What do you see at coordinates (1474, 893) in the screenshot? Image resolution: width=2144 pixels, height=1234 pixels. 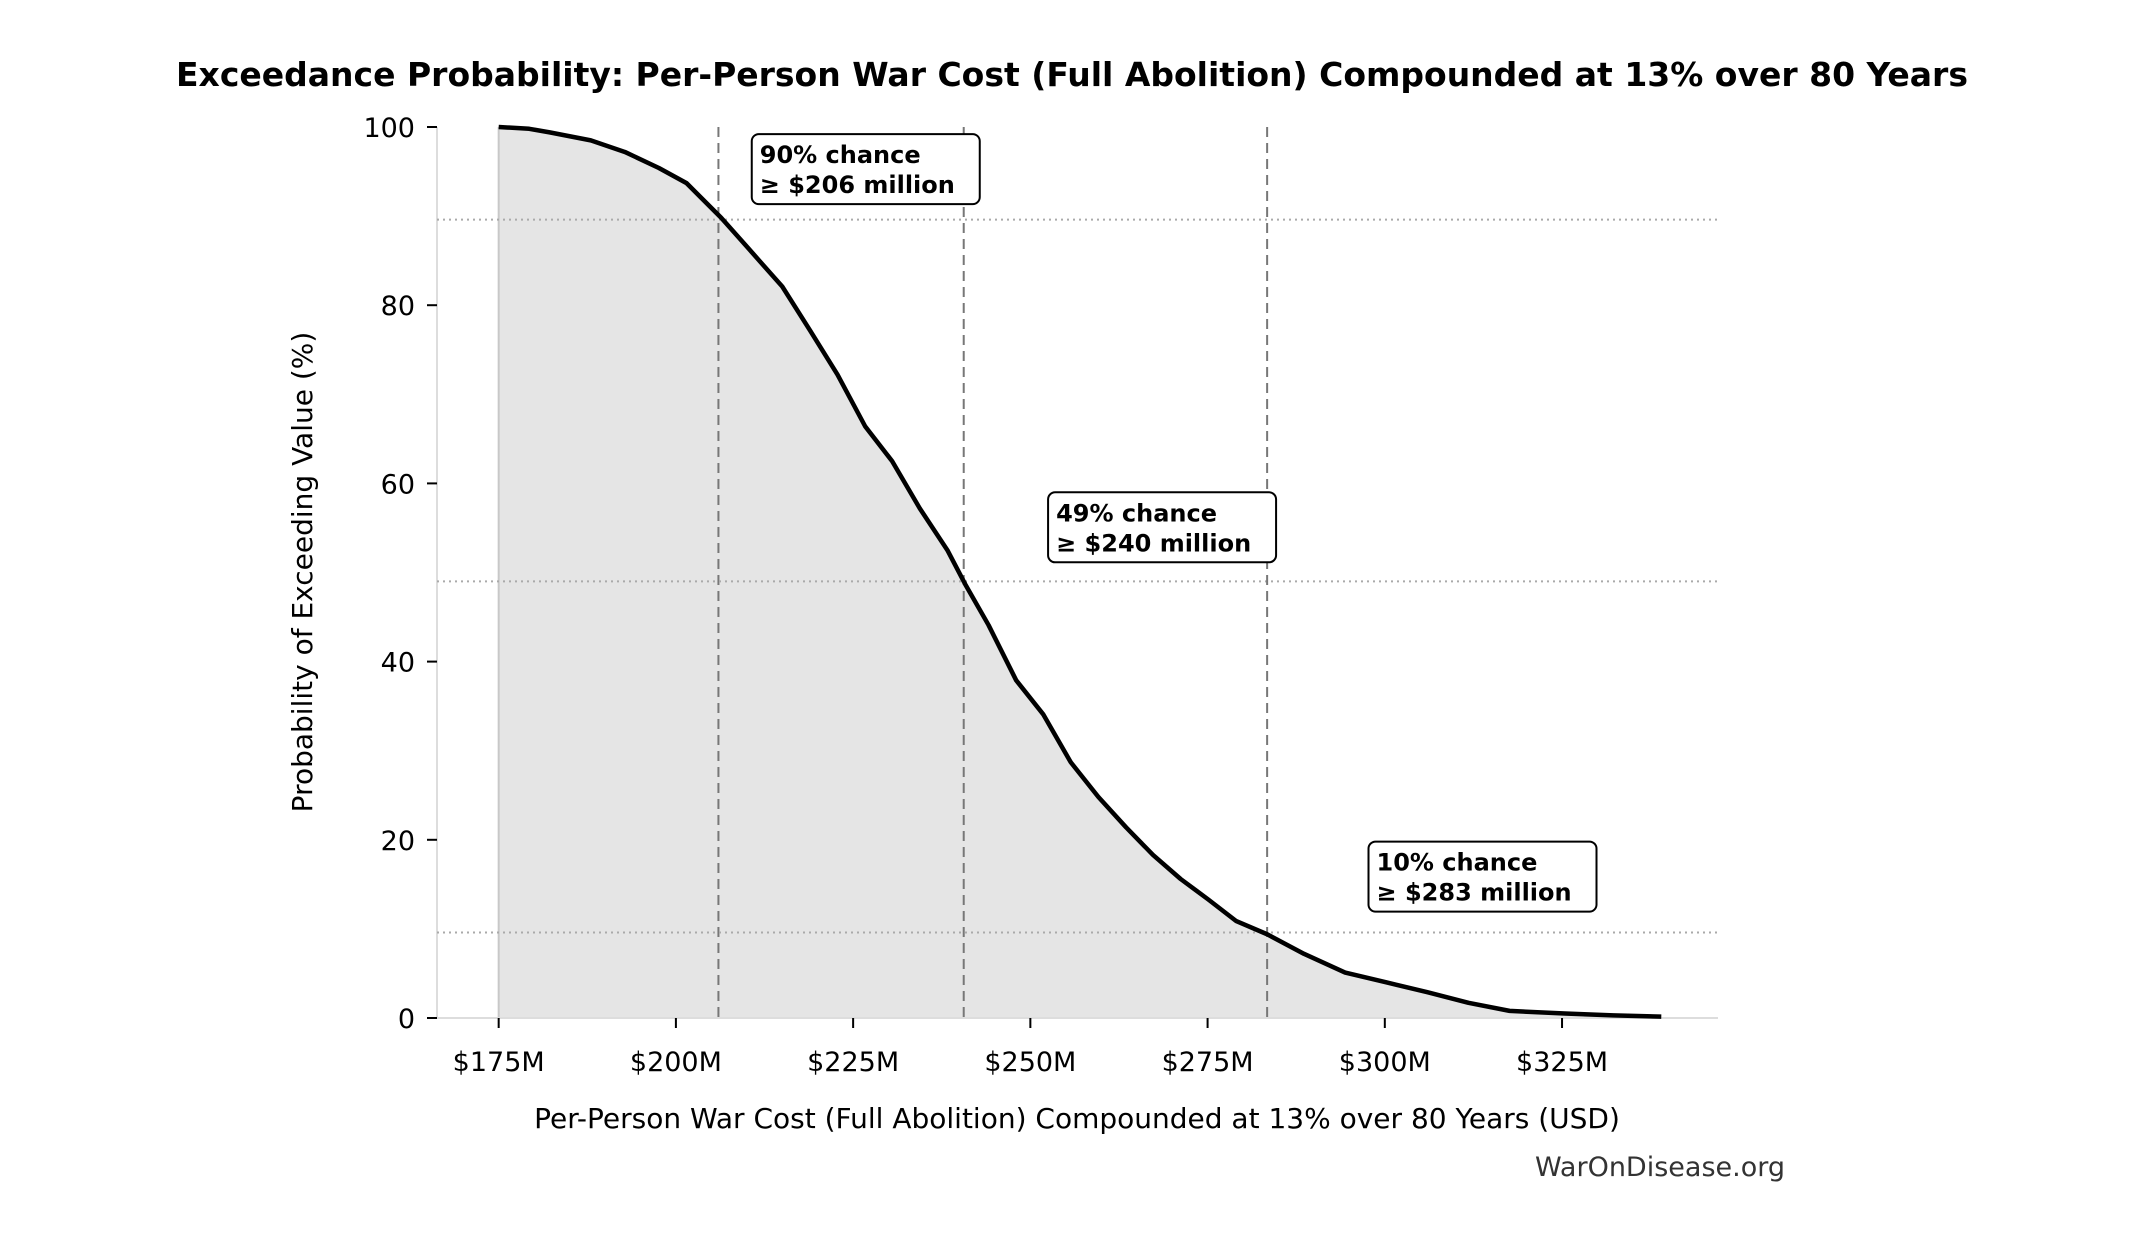 I see `annotation-value: ≥ $283 million` at bounding box center [1474, 893].